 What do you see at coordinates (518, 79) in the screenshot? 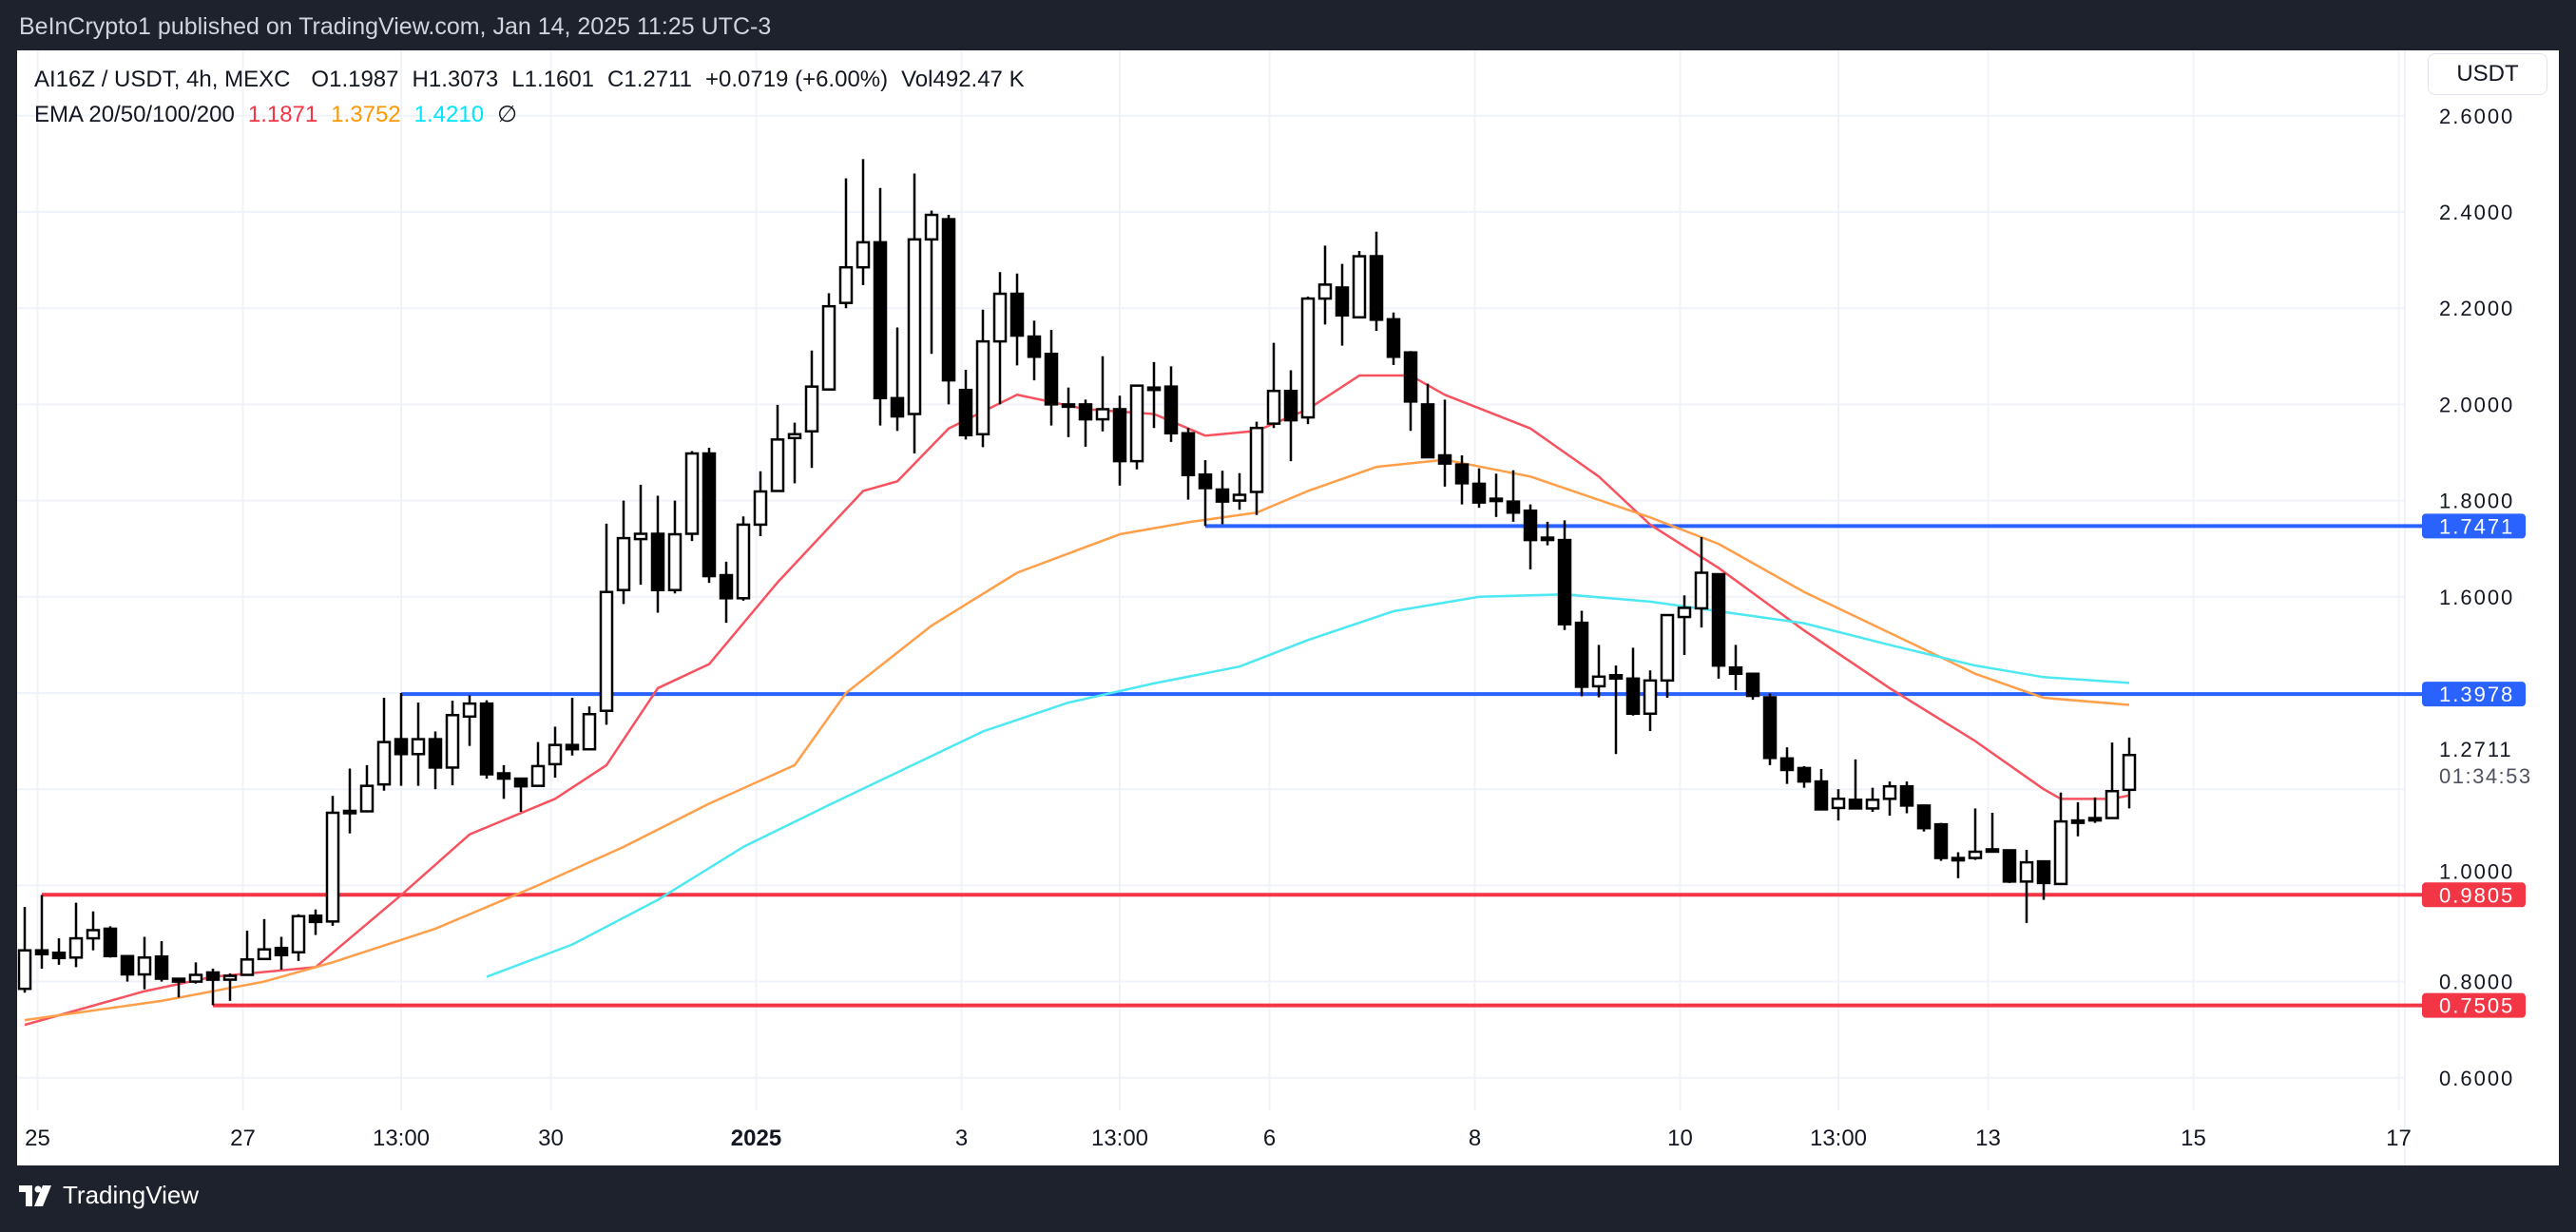
I see `low-label: L` at bounding box center [518, 79].